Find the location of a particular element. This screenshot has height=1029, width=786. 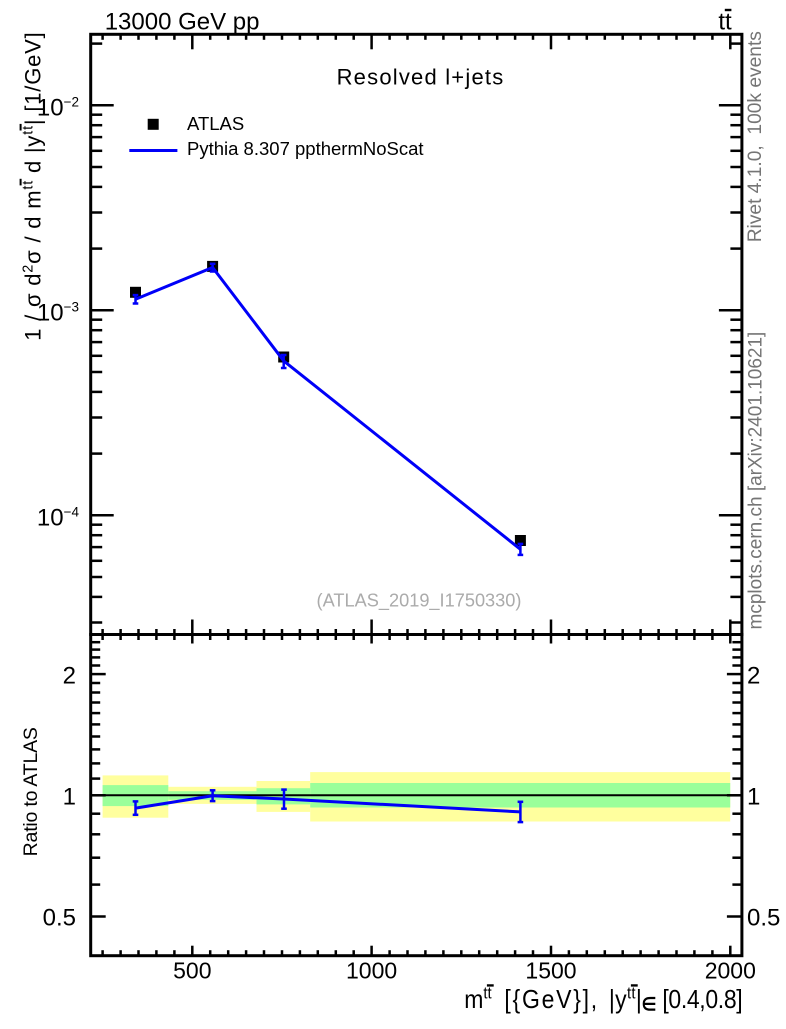

svg-text: Rivet 4.1.0, 100k events is located at coordinates (755, 136).